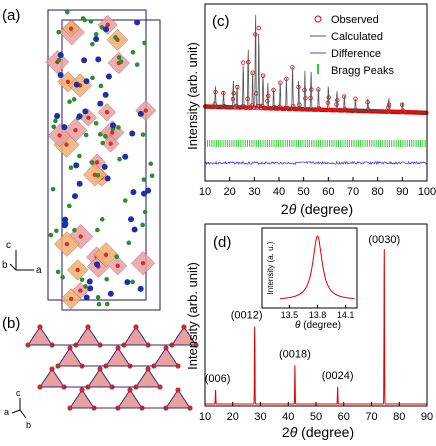 The image size is (436, 446). What do you see at coordinates (205, 417) in the screenshot?
I see `x-tick-label-d: 10` at bounding box center [205, 417].